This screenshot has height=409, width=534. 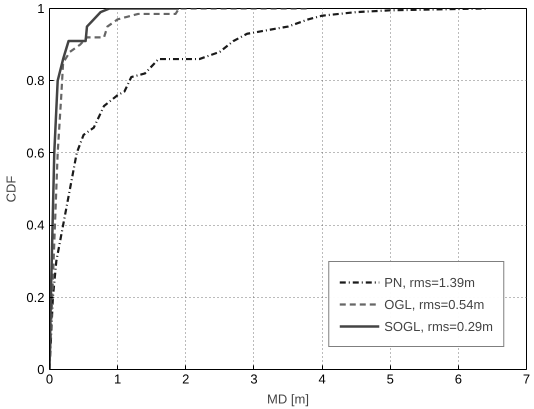 What do you see at coordinates (438, 326) in the screenshot?
I see `legend-label: SOGL, rms=0.29m` at bounding box center [438, 326].